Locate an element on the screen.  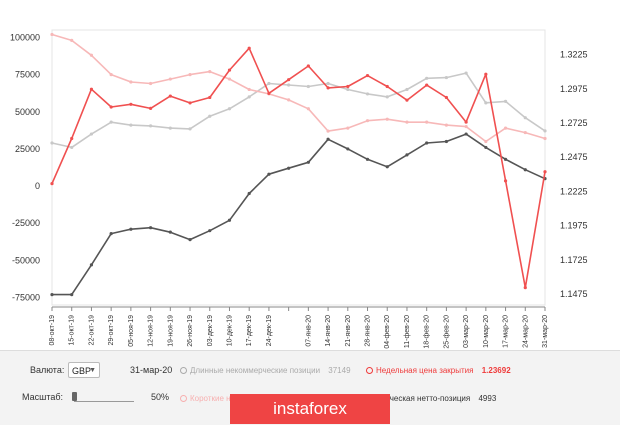
scale-slider-handle is located at coordinates (74, 396).